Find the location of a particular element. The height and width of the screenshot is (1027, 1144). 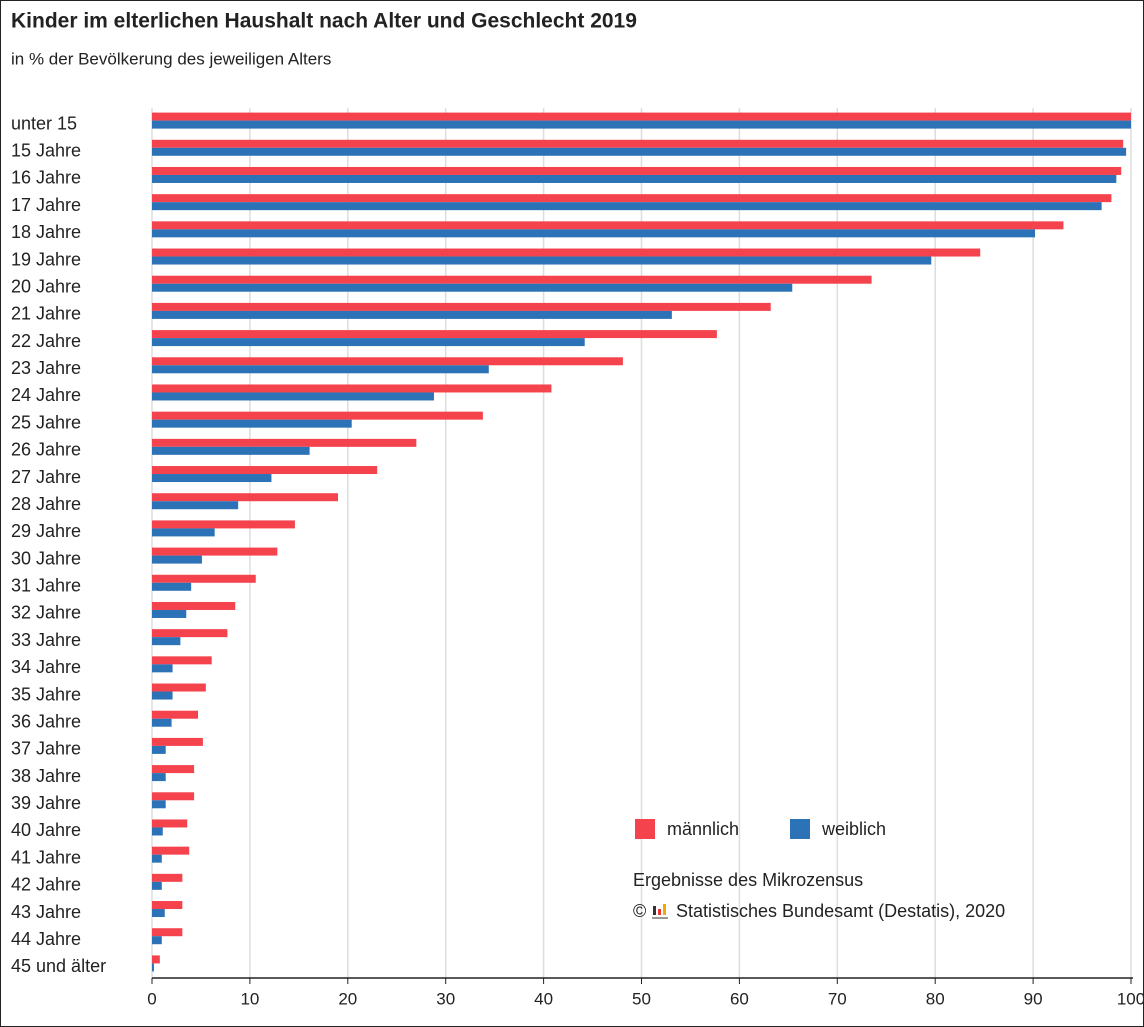

y-tick-label: unter 15 is located at coordinates (44, 123).